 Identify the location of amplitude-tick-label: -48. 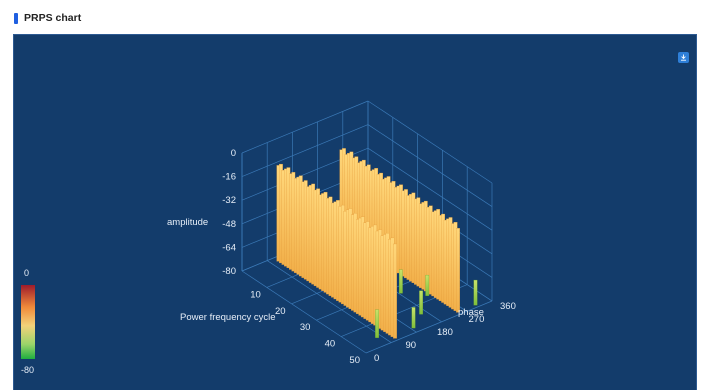
(229, 224).